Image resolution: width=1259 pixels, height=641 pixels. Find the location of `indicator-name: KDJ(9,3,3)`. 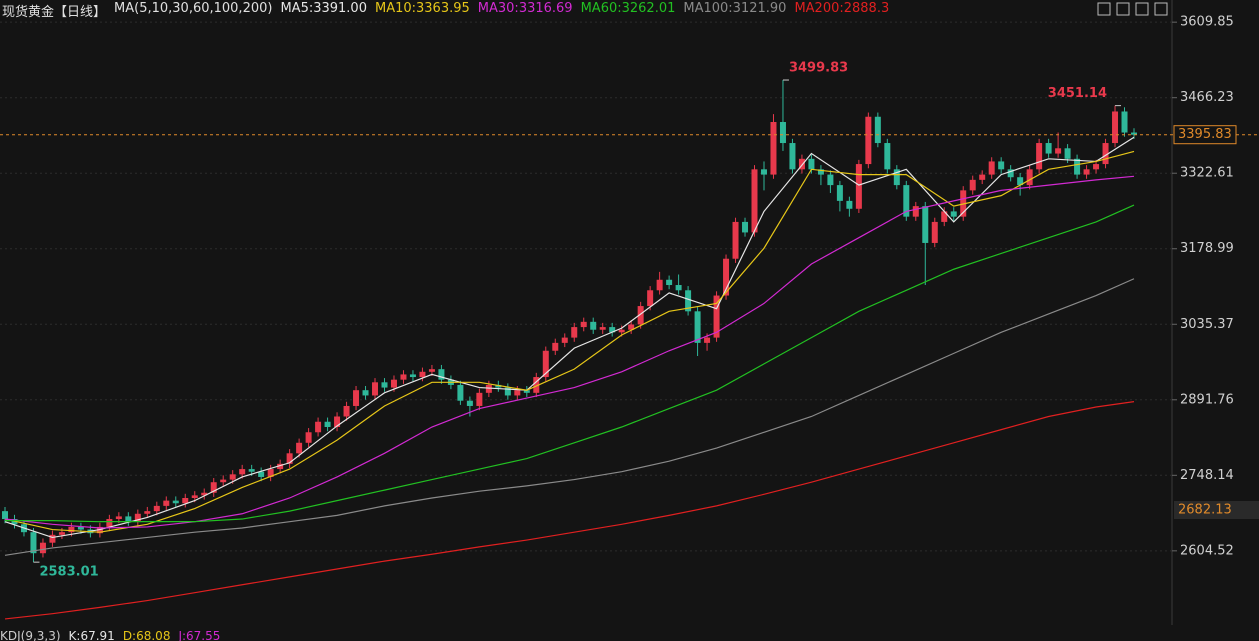

indicator-name: KDJ(9,3,3) is located at coordinates (30, 635).